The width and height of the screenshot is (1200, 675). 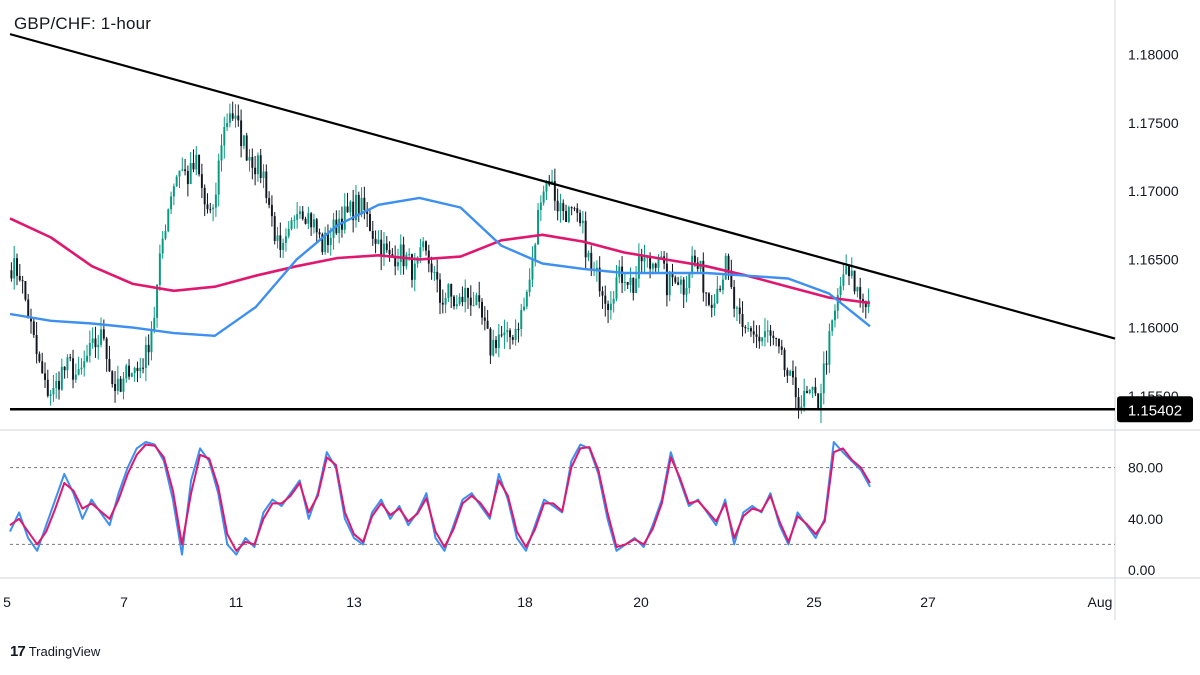 I want to click on ma-slow-line, so click(x=440, y=261).